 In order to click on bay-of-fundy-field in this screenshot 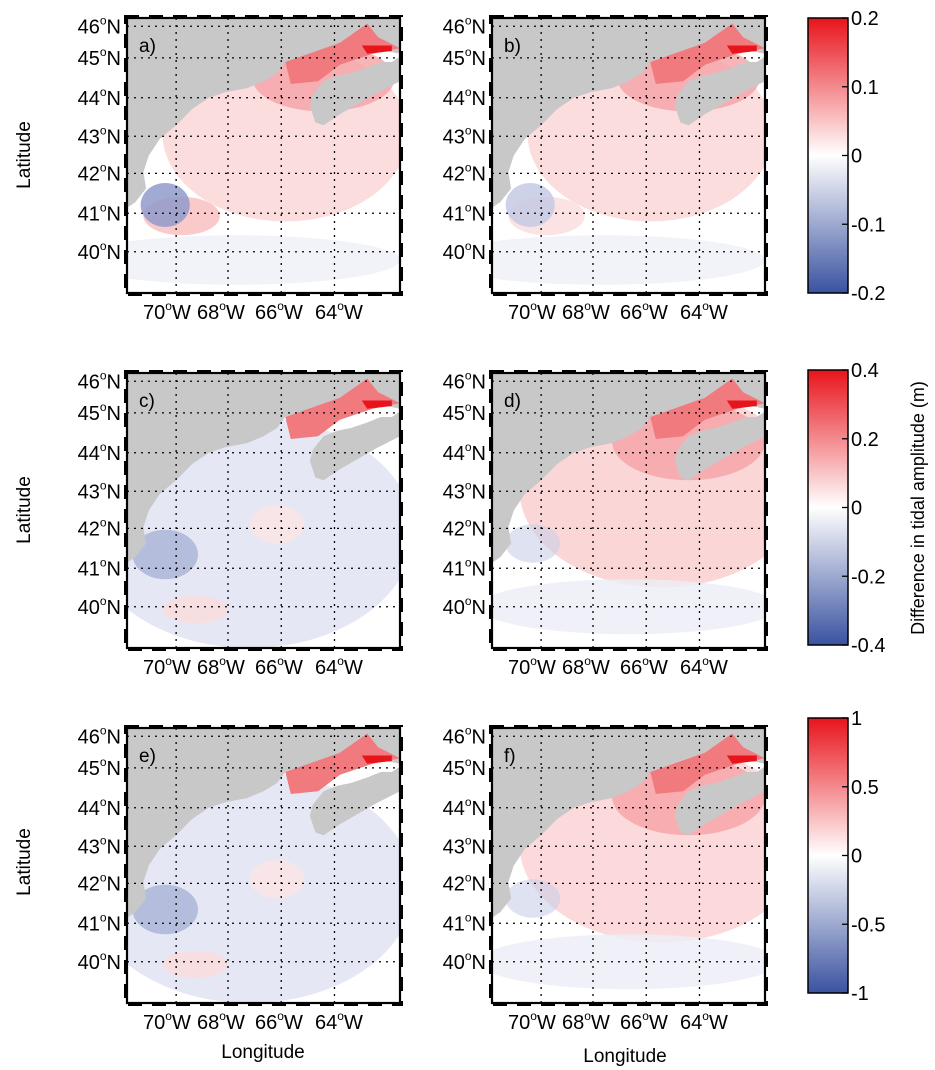, I will do `click(707, 408)`.